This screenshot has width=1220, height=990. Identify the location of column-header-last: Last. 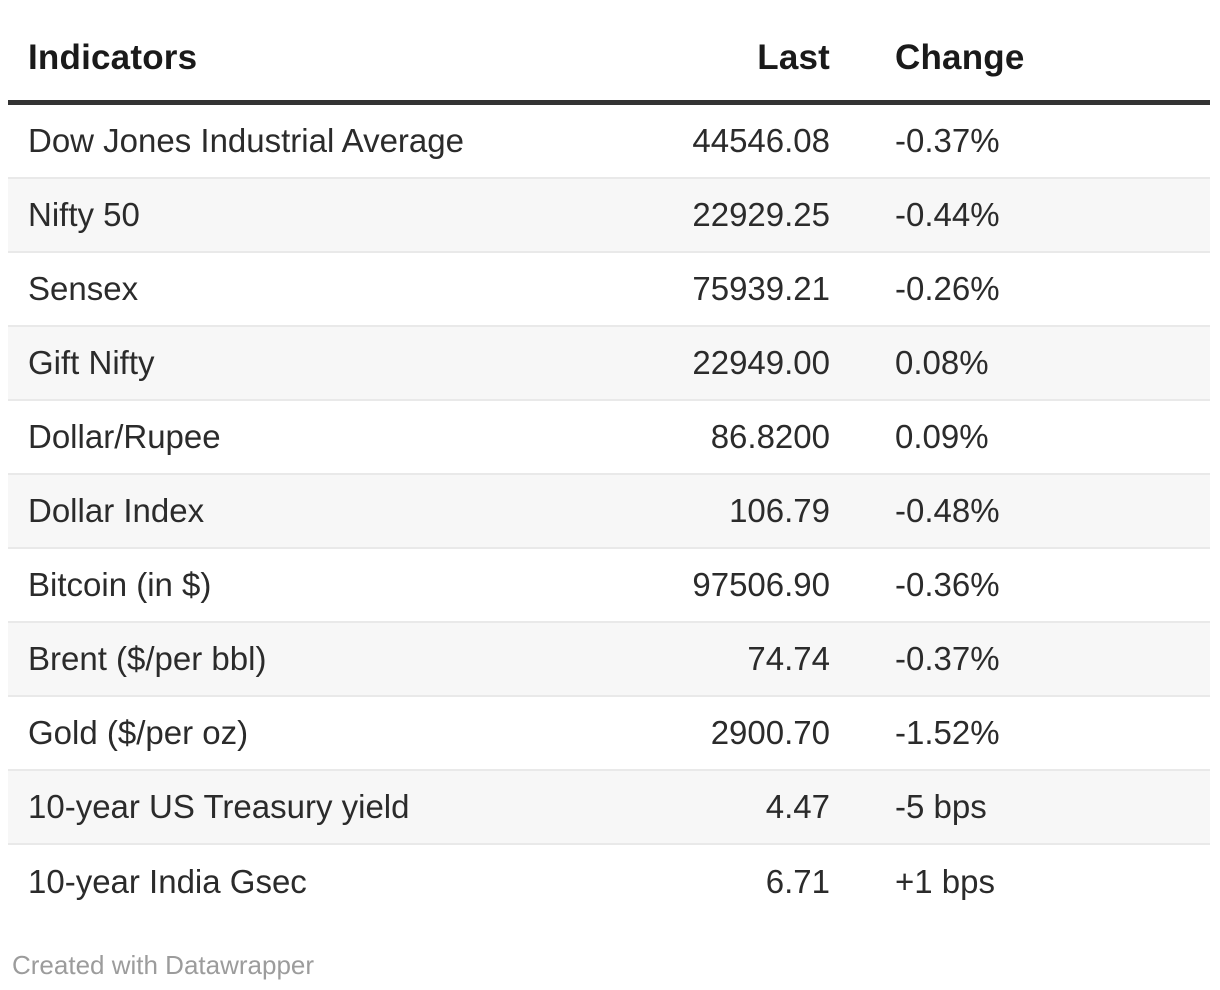
(793, 57).